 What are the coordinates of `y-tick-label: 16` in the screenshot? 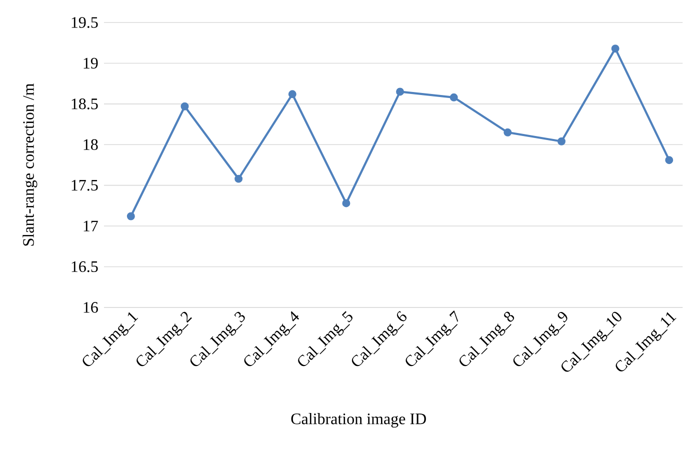 It's located at (91, 307).